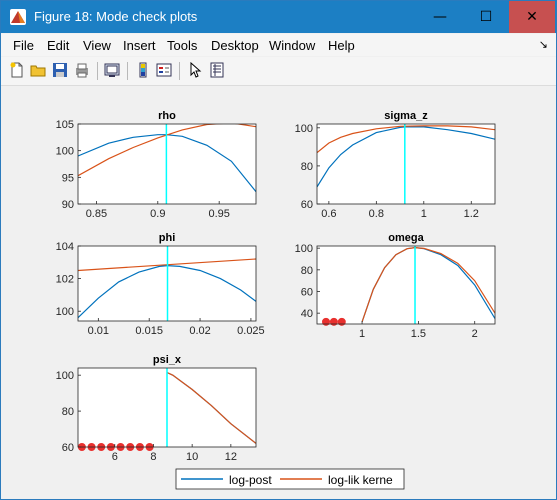 This screenshot has width=557, height=500. What do you see at coordinates (192, 457) in the screenshot?
I see `x-tick-label: 10` at bounding box center [192, 457].